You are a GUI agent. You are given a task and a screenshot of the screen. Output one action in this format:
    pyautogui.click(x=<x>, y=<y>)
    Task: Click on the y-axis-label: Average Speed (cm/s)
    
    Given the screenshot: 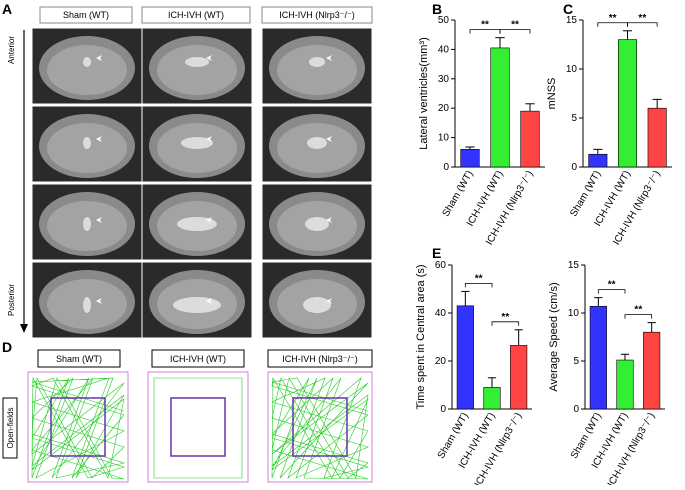 What is the action you would take?
    pyautogui.click(x=554, y=336)
    